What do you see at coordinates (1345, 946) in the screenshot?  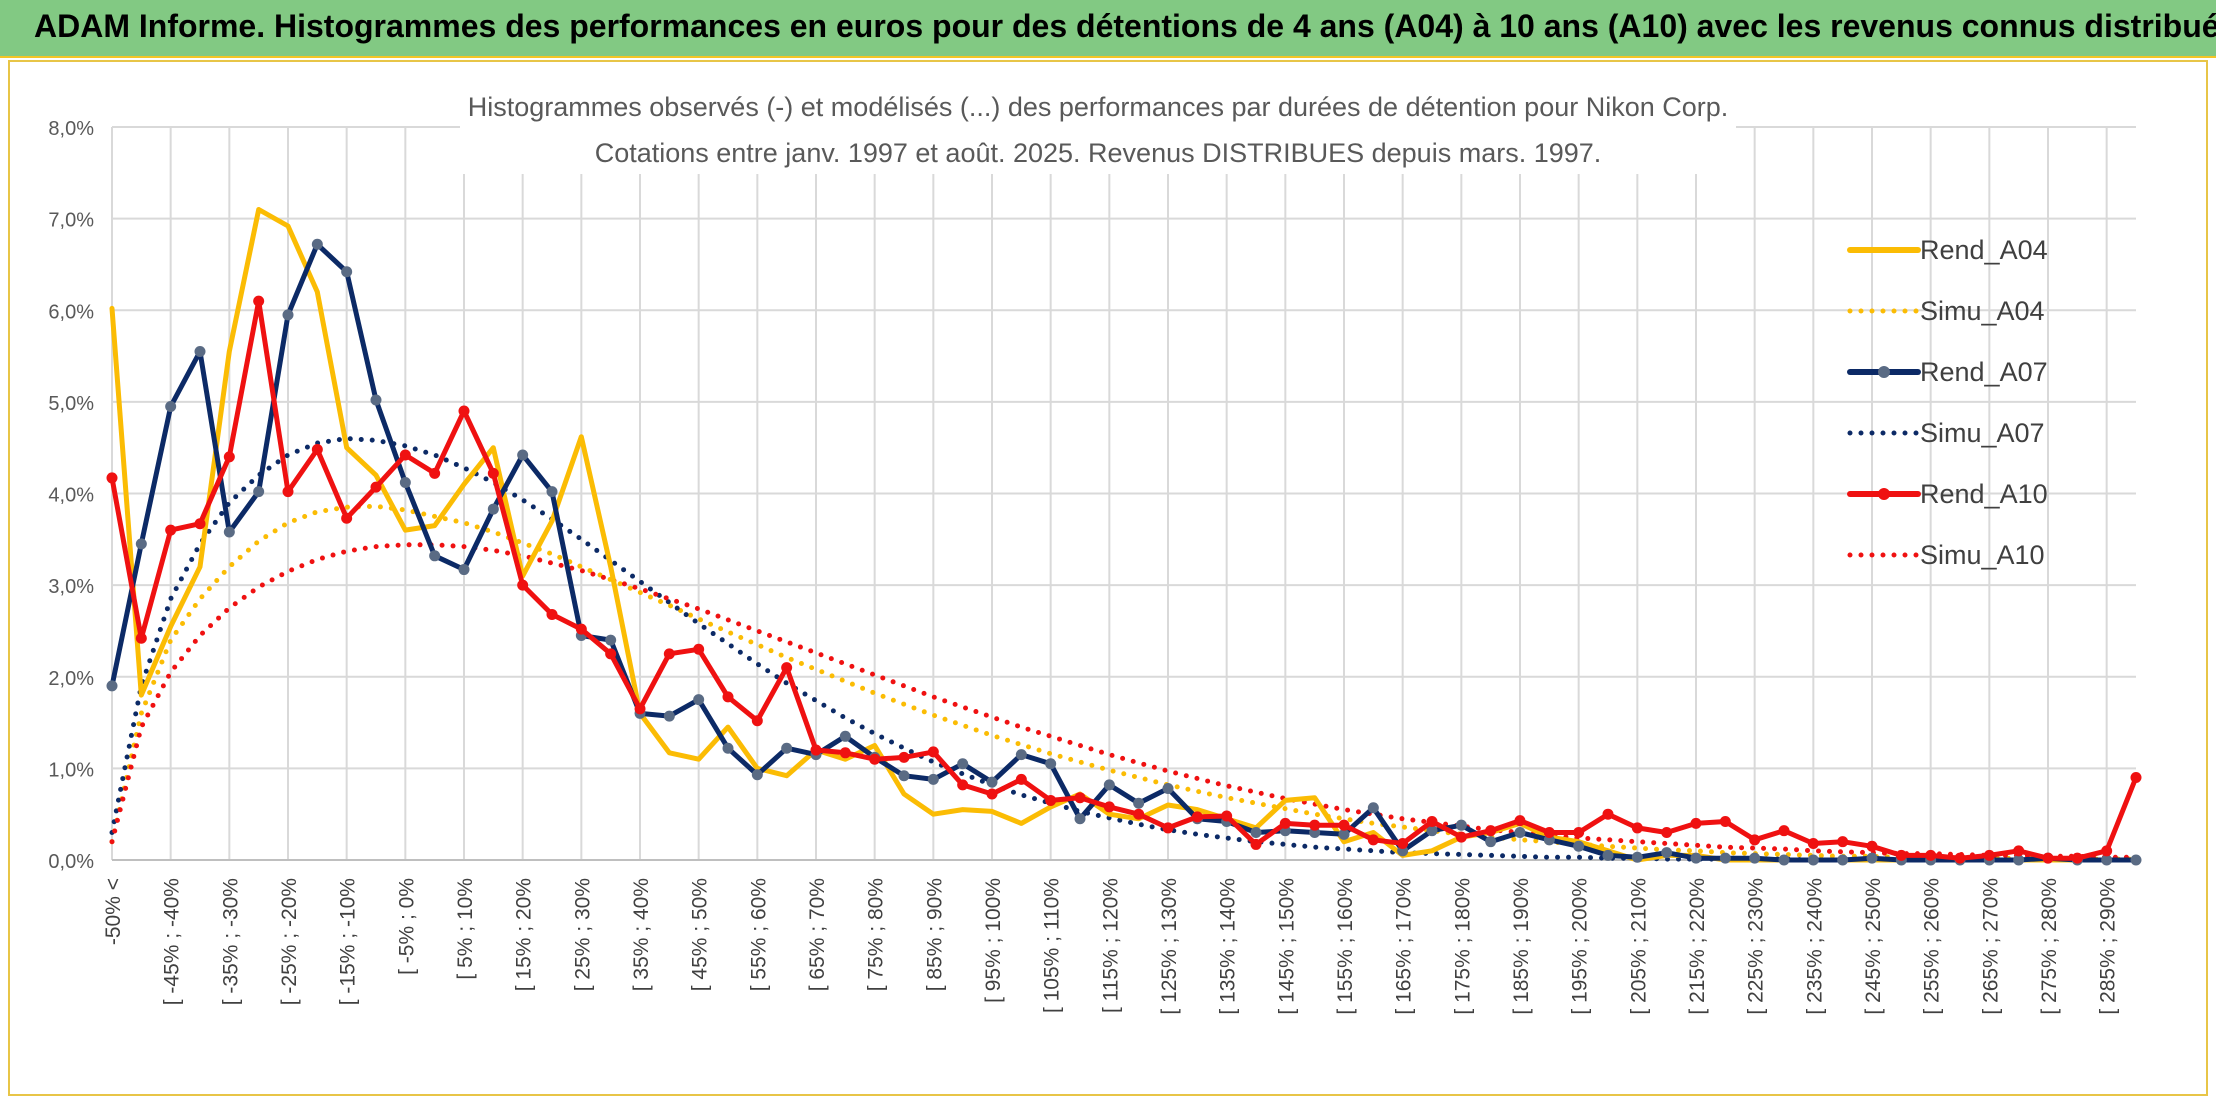 I see `x-tick-label: [ 155% ; 160%` at bounding box center [1345, 946].